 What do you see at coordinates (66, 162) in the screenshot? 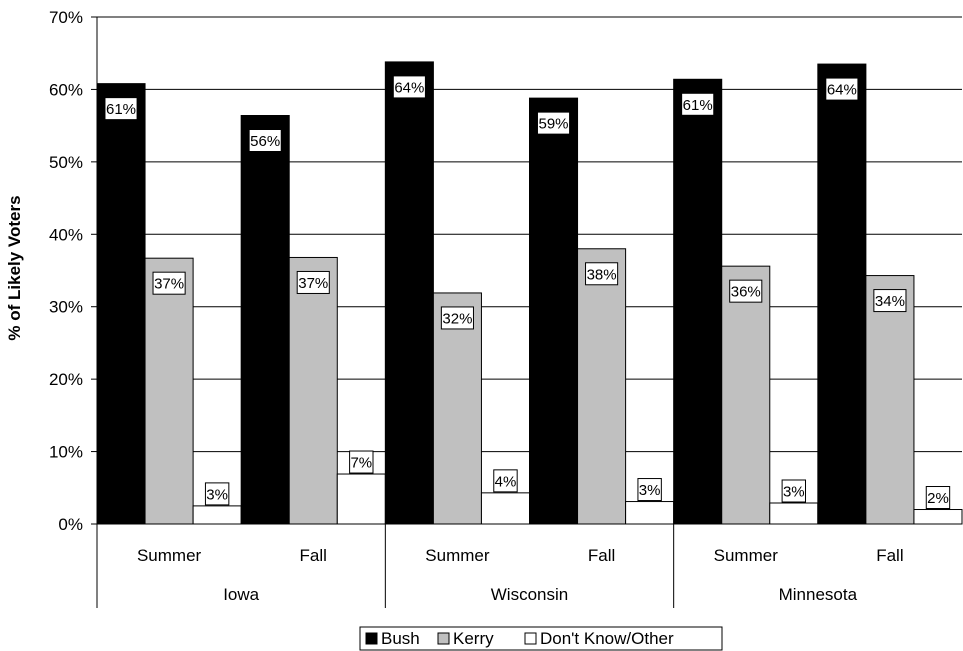
I see `y-tick-label: 50%` at bounding box center [66, 162].